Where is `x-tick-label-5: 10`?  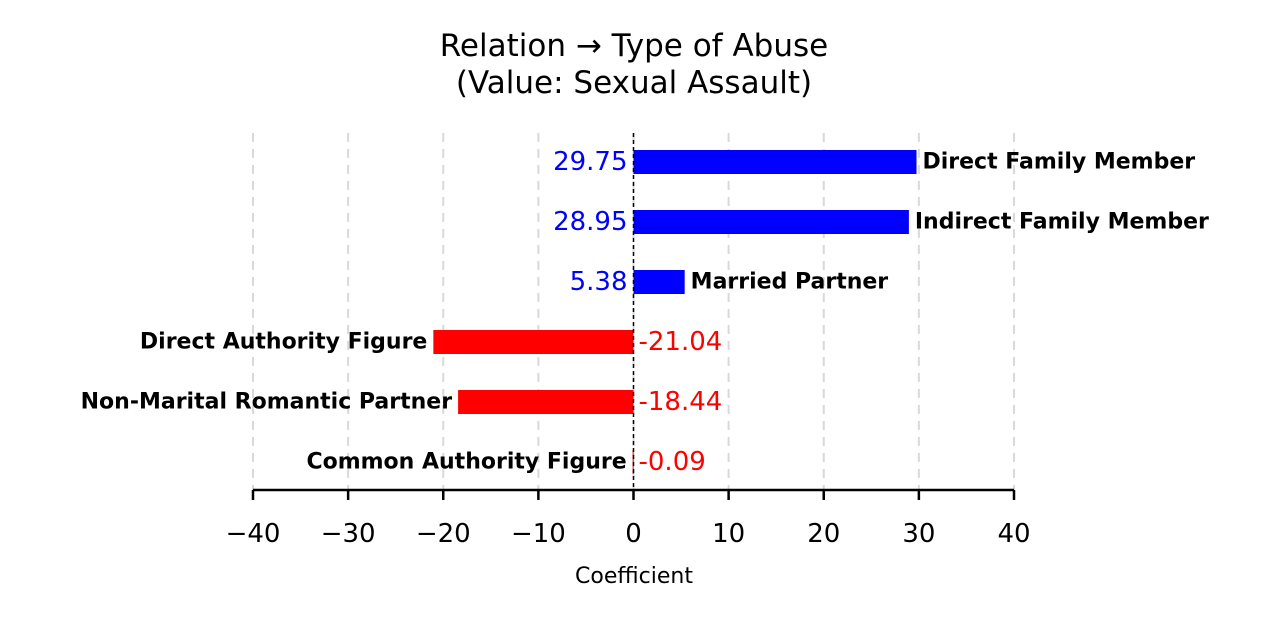
x-tick-label-5: 10 is located at coordinates (728, 534).